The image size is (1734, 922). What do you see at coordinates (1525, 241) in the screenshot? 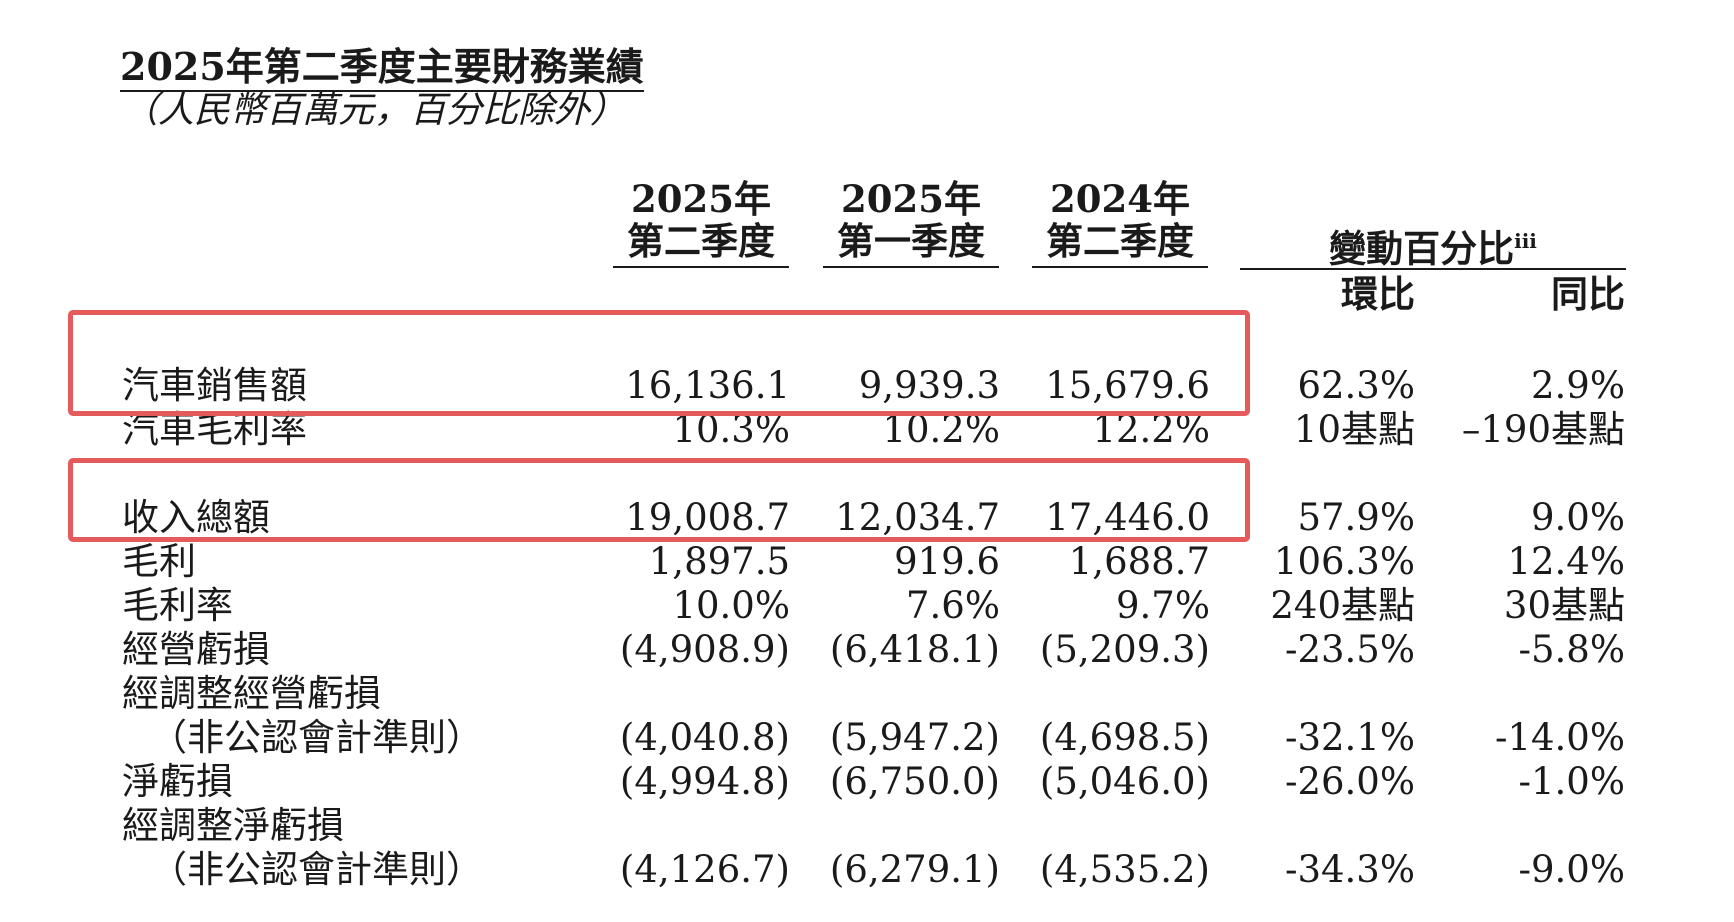
I see `change-footnote-marker: iii` at bounding box center [1525, 241].